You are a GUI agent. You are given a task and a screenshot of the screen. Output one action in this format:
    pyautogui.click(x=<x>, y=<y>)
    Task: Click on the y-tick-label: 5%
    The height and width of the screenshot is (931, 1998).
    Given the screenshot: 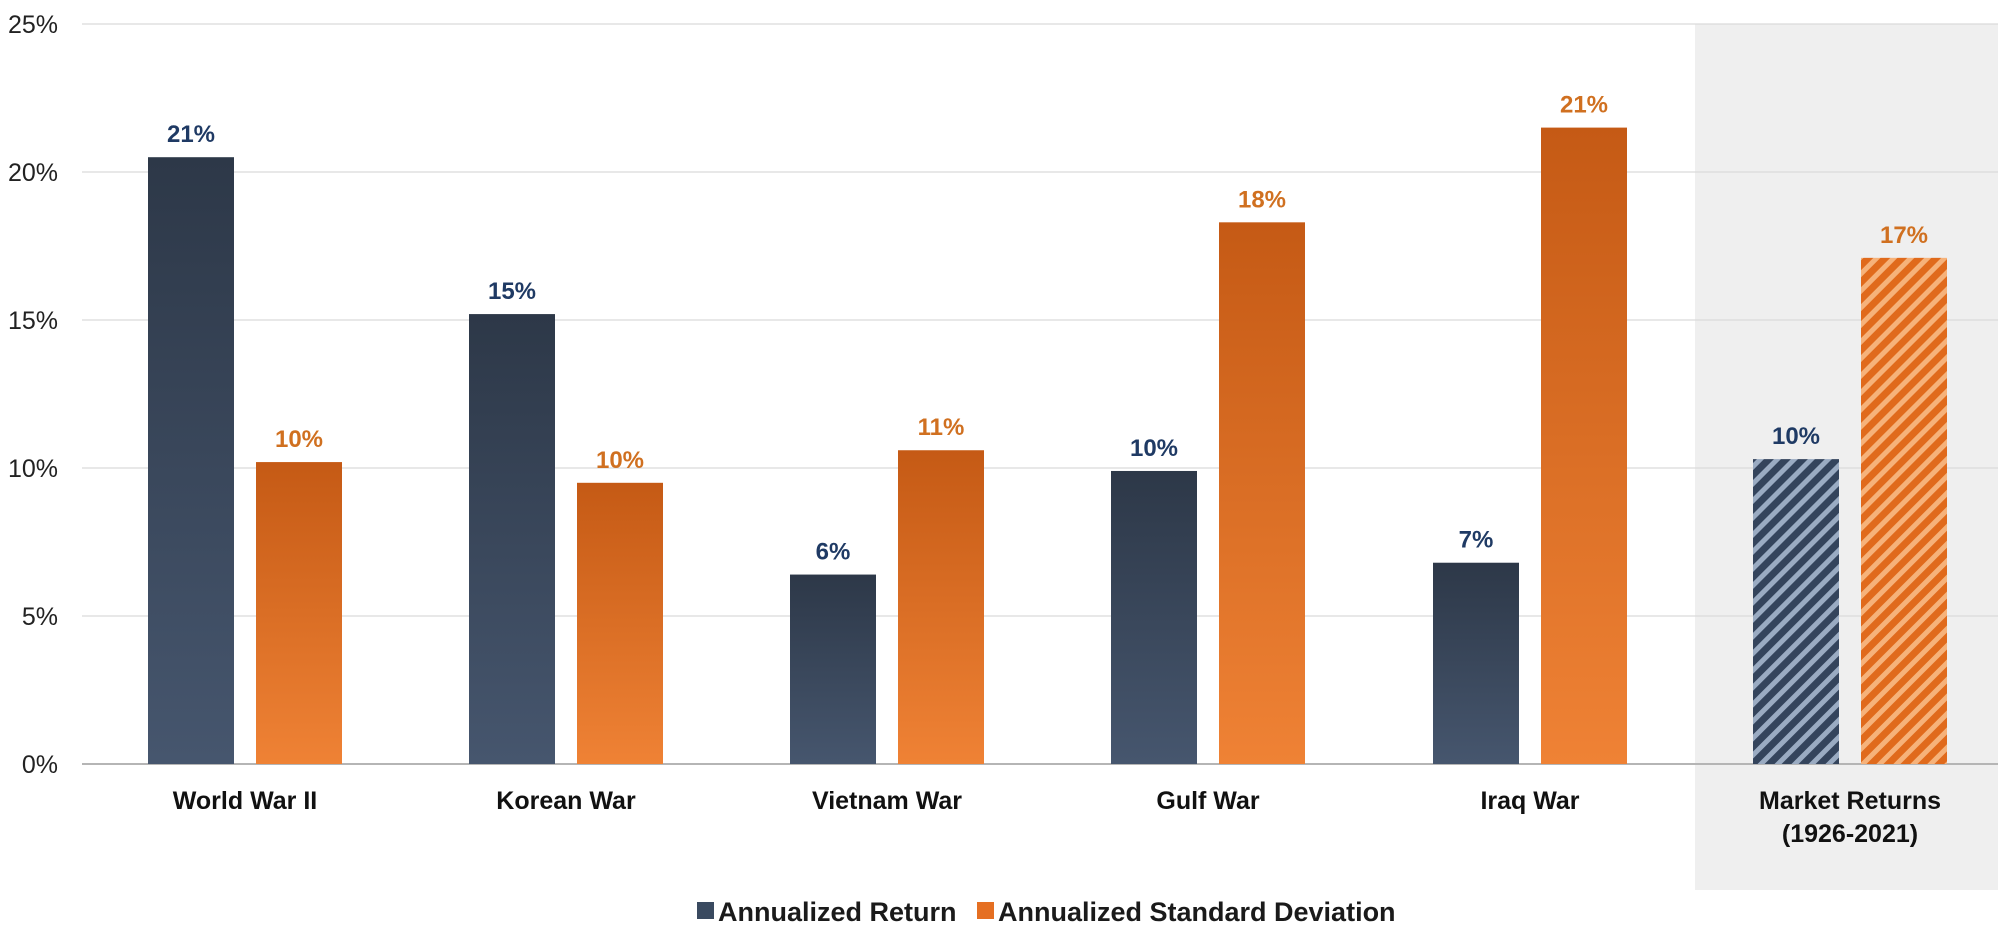 What is the action you would take?
    pyautogui.click(x=40, y=617)
    